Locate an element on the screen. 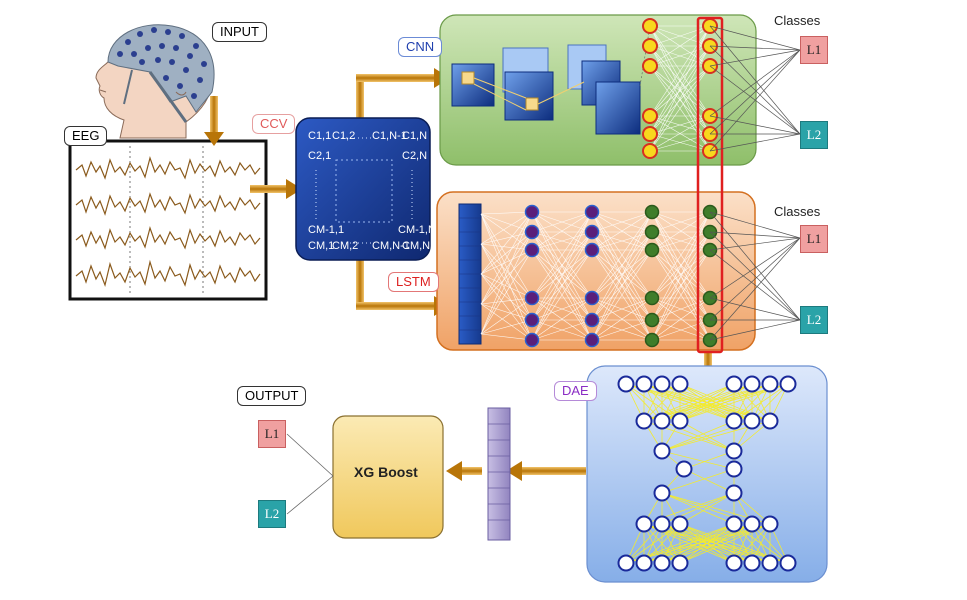 The image size is (967, 600). ccv-cell-cm1: CM,1 is located at coordinates (321, 246).